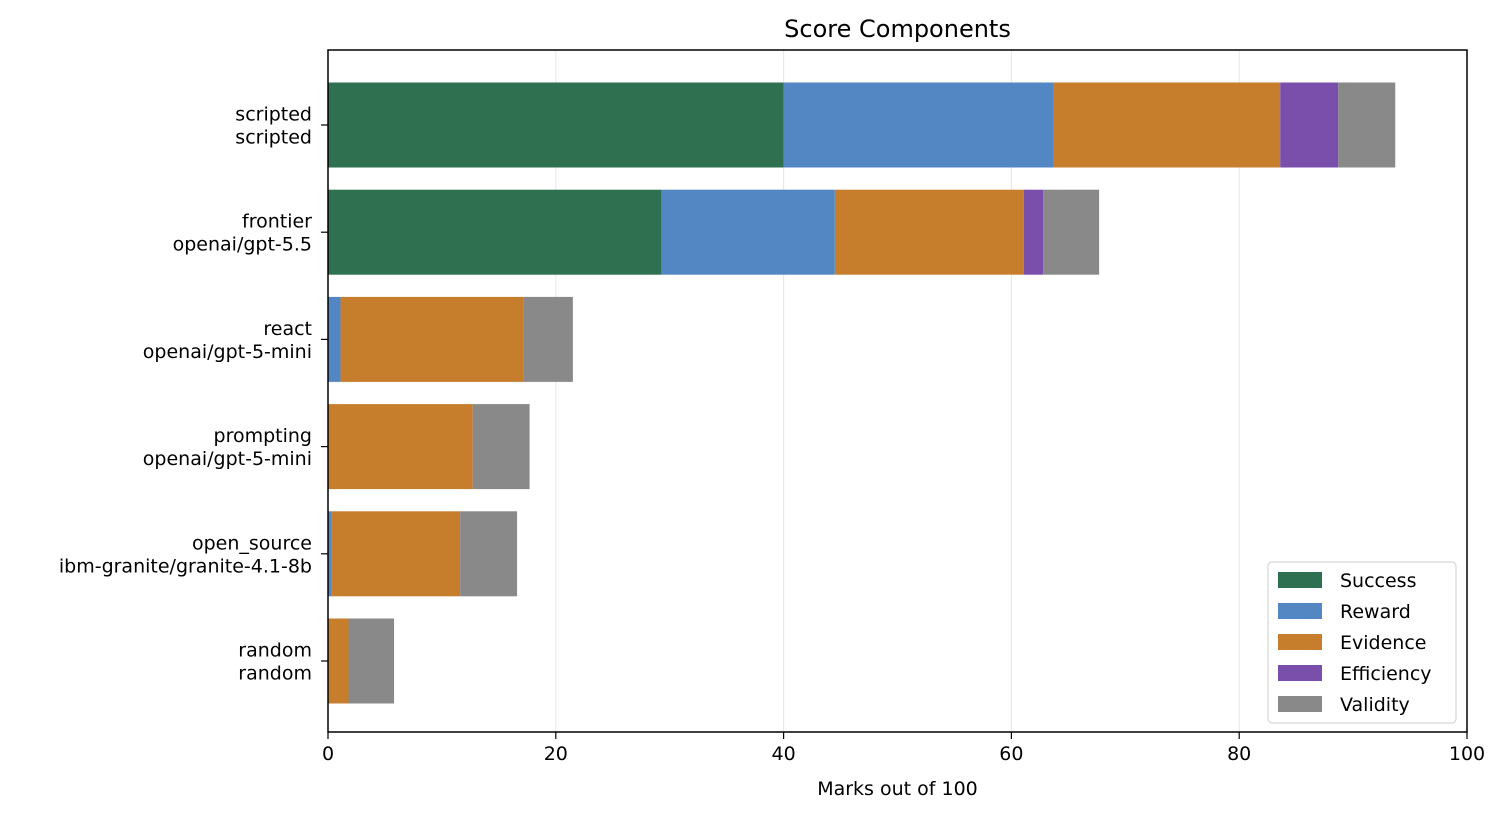 This screenshot has height=816, width=1503. Describe the element at coordinates (1378, 581) in the screenshot. I see `legend-label-success: Success` at that location.